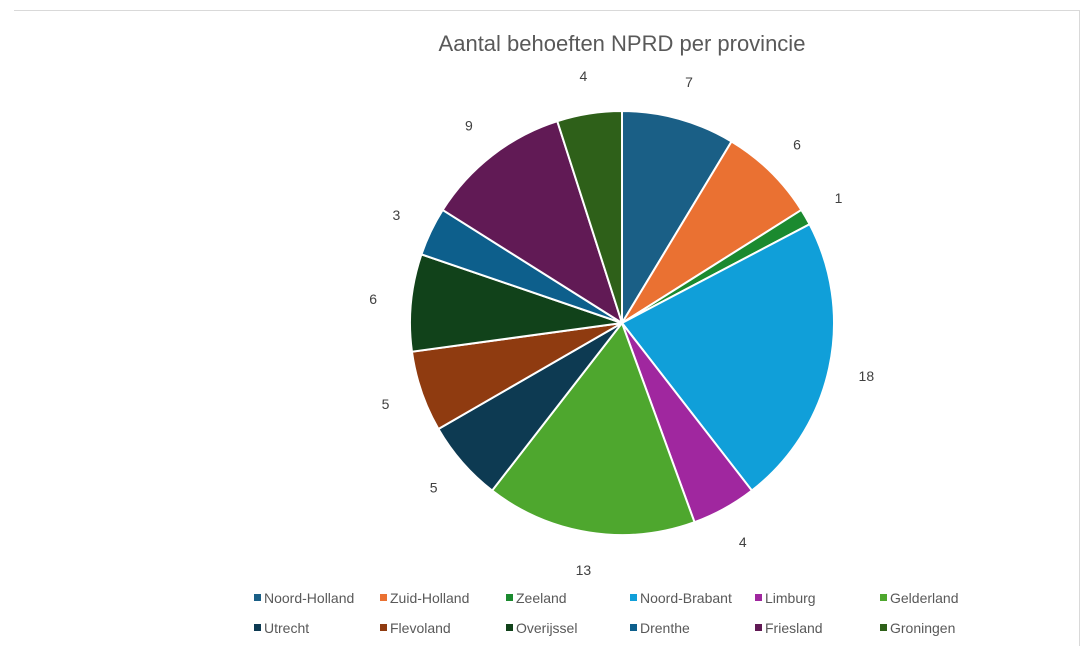 The image size is (1086, 652). What do you see at coordinates (469, 125) in the screenshot?
I see `data-label-friesland: 9` at bounding box center [469, 125].